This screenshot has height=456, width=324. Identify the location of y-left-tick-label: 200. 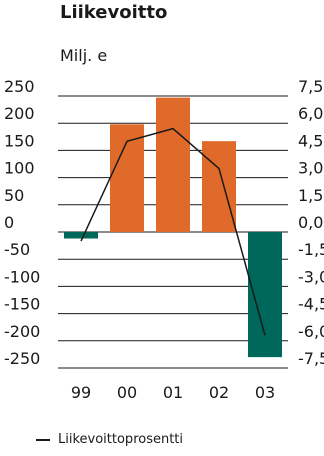
(19, 113).